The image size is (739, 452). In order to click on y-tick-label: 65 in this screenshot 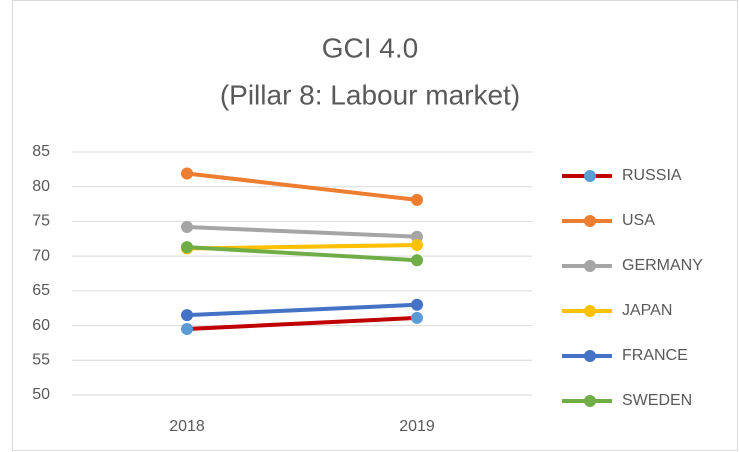, I will do `click(41, 290)`.